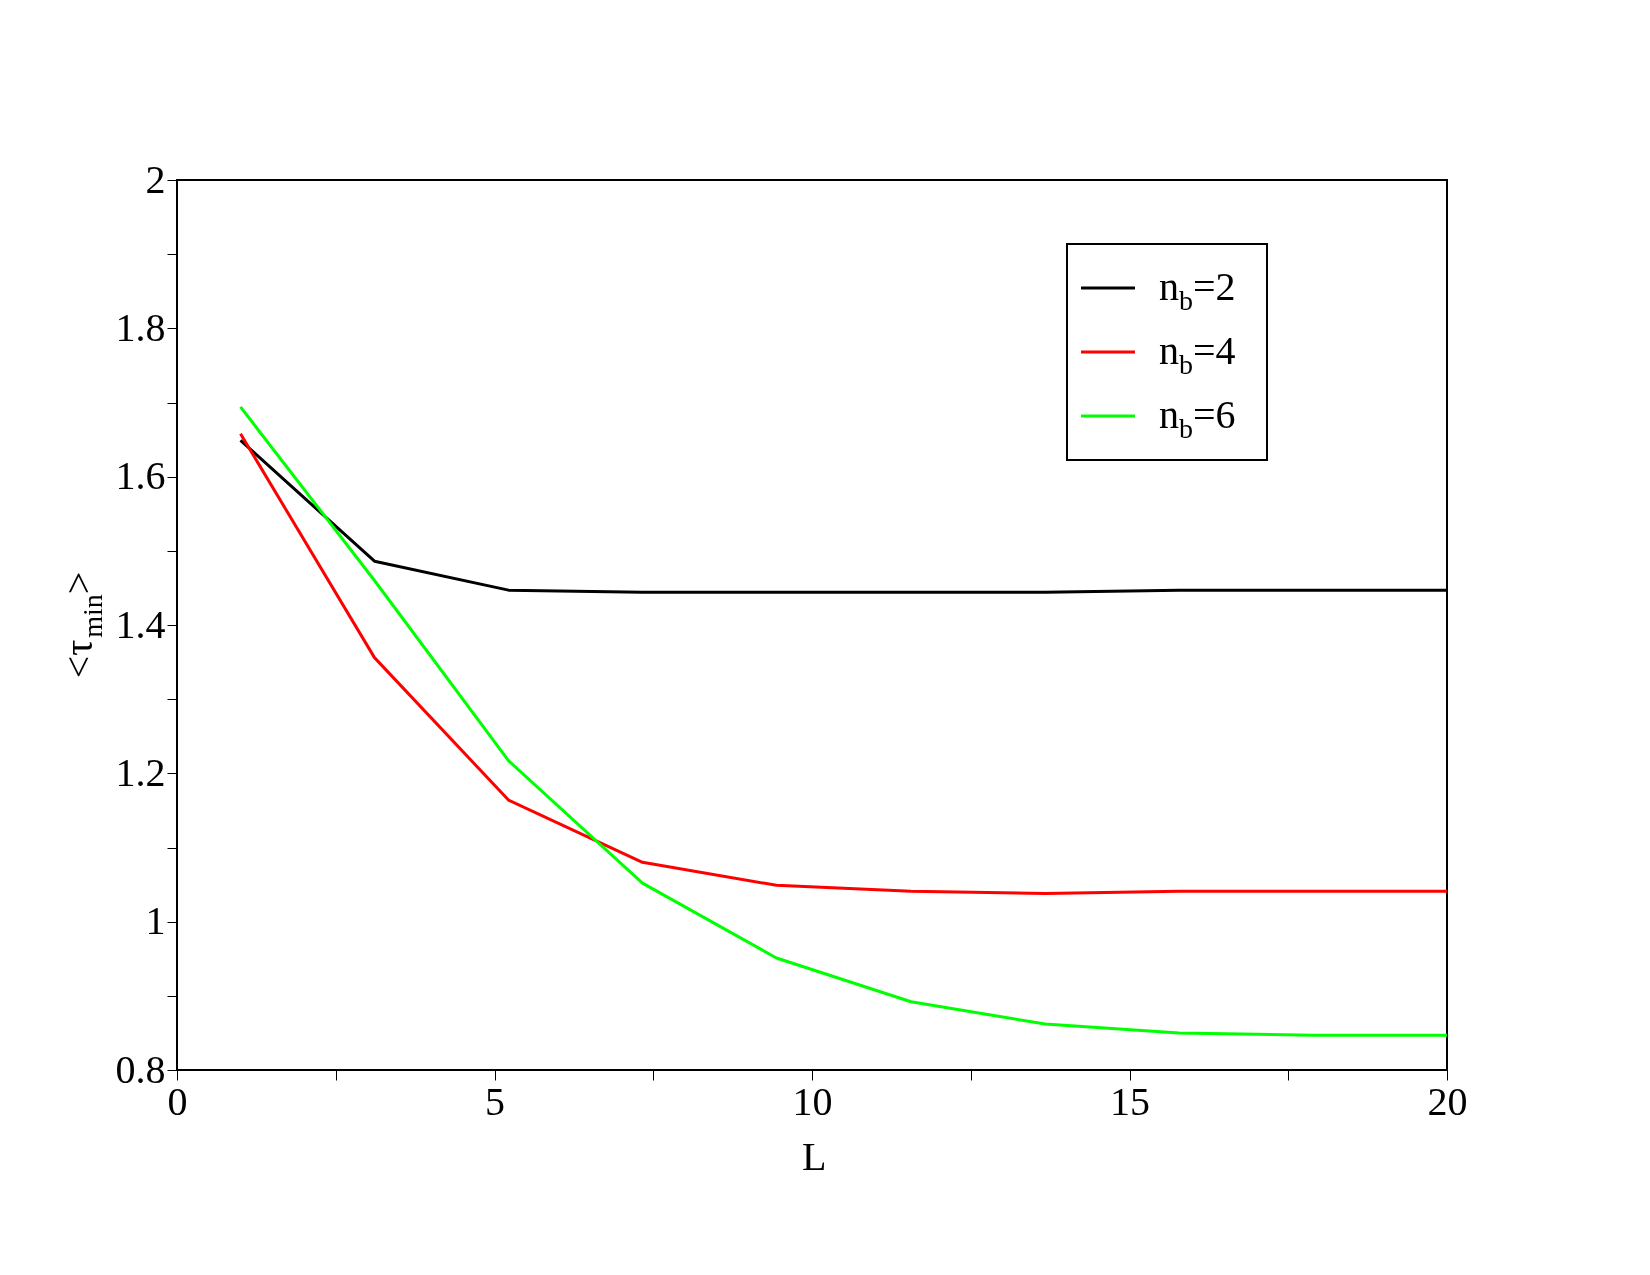  Describe the element at coordinates (1447, 1101) in the screenshot. I see `x-tick-label: 20` at that location.